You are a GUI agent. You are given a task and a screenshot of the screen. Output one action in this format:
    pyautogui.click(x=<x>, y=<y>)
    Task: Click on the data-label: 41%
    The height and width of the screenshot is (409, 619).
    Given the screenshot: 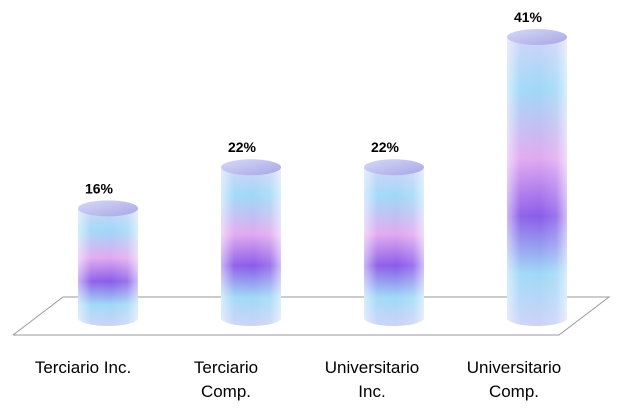 What is the action you would take?
    pyautogui.click(x=528, y=17)
    